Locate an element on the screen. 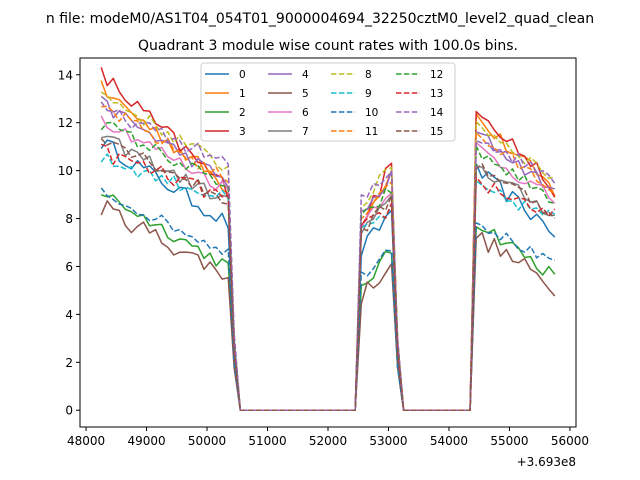 This screenshot has width=640, height=480. y-tick-label: 12 is located at coordinates (65, 123).